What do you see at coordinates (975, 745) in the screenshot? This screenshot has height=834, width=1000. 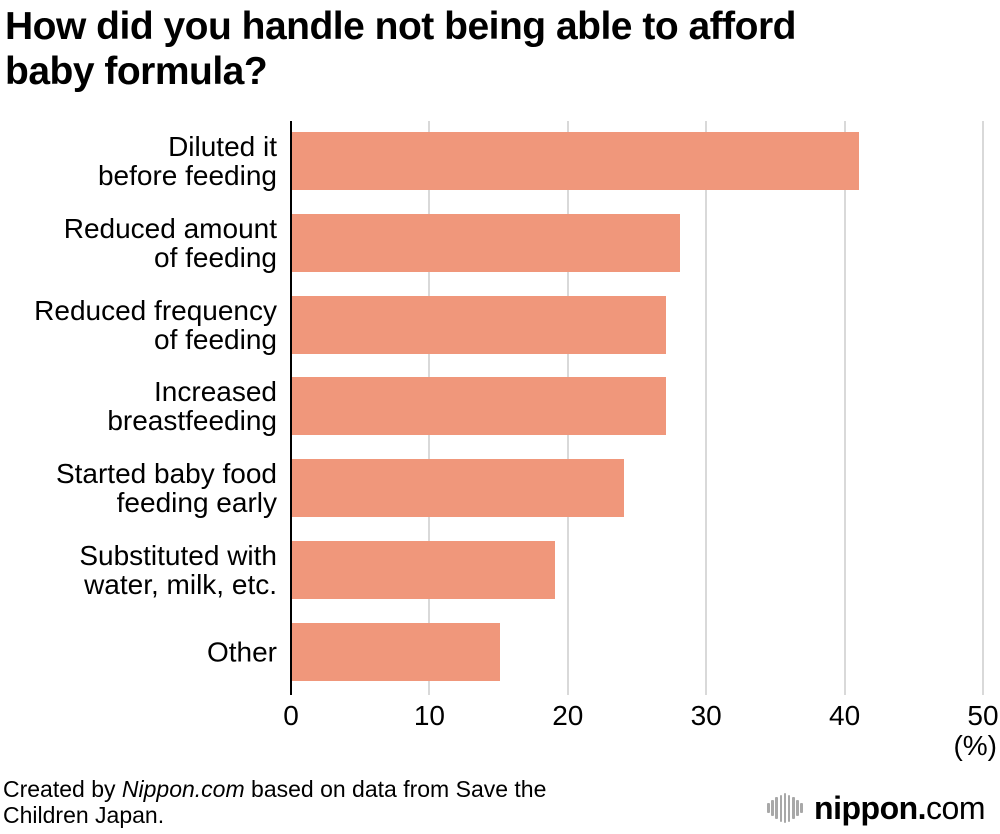 I see `x-axis-unit-label: (%)` at bounding box center [975, 745].